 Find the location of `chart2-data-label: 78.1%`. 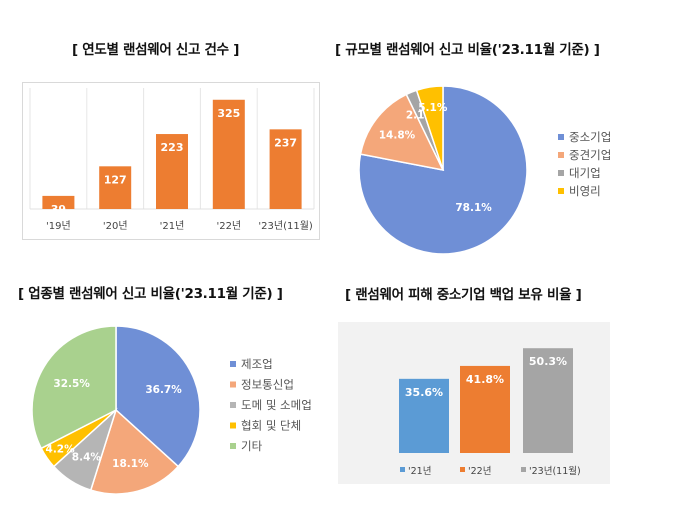

chart2-data-label: 78.1% is located at coordinates (473, 208).